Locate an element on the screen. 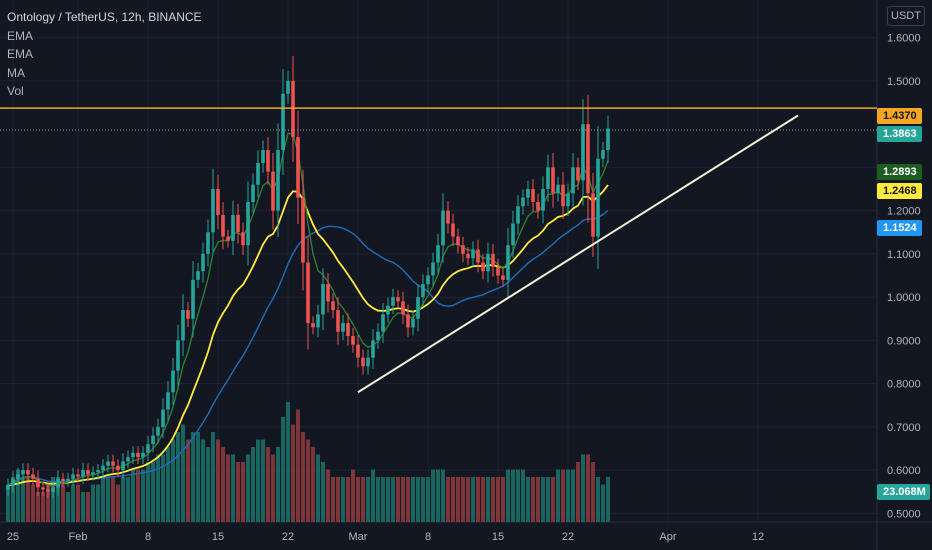 The height and width of the screenshot is (550, 932). legend-ema-slow: EMA is located at coordinates (20, 54).